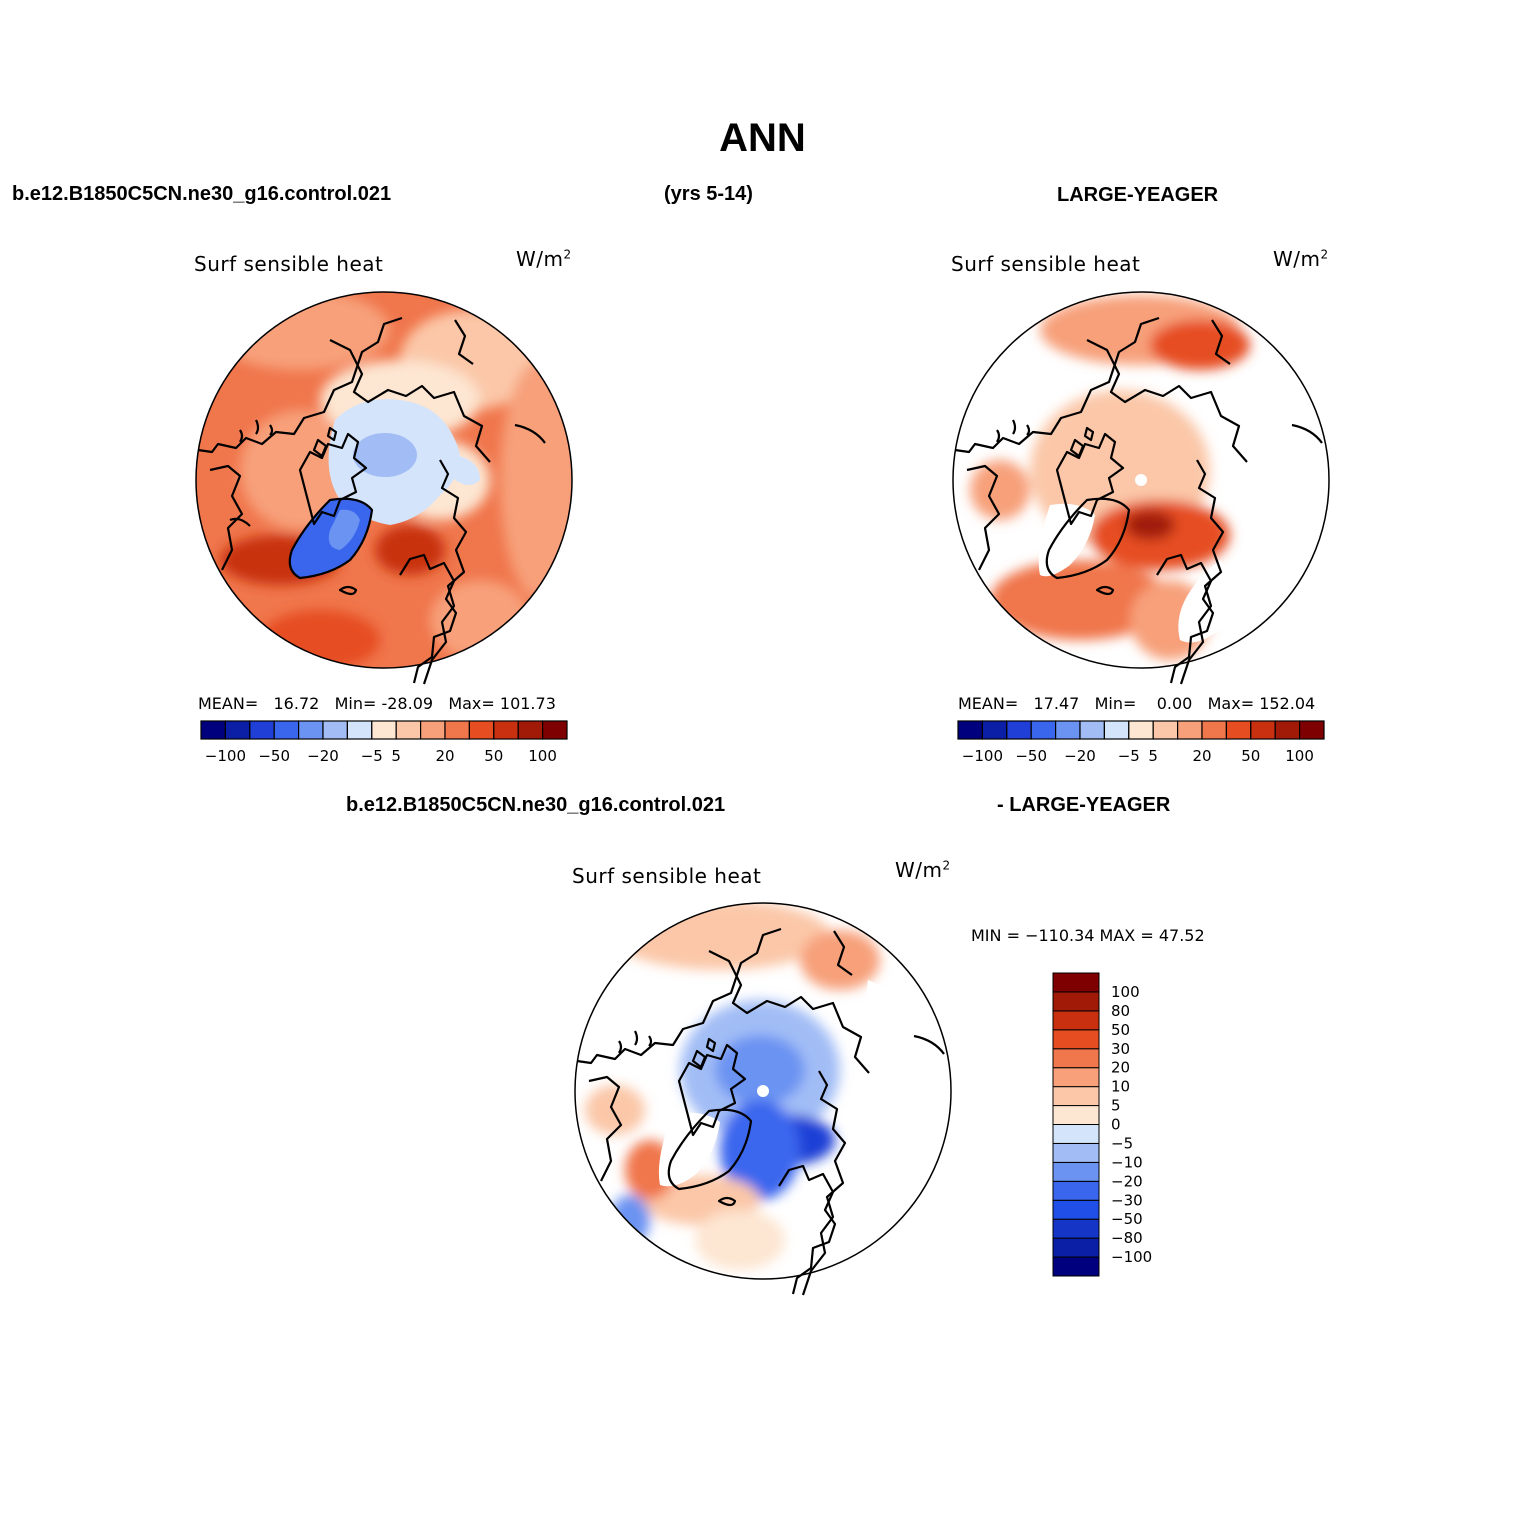 The height and width of the screenshot is (1525, 1525). Describe the element at coordinates (763, 1099) in the screenshot. I see `diff-map` at that location.